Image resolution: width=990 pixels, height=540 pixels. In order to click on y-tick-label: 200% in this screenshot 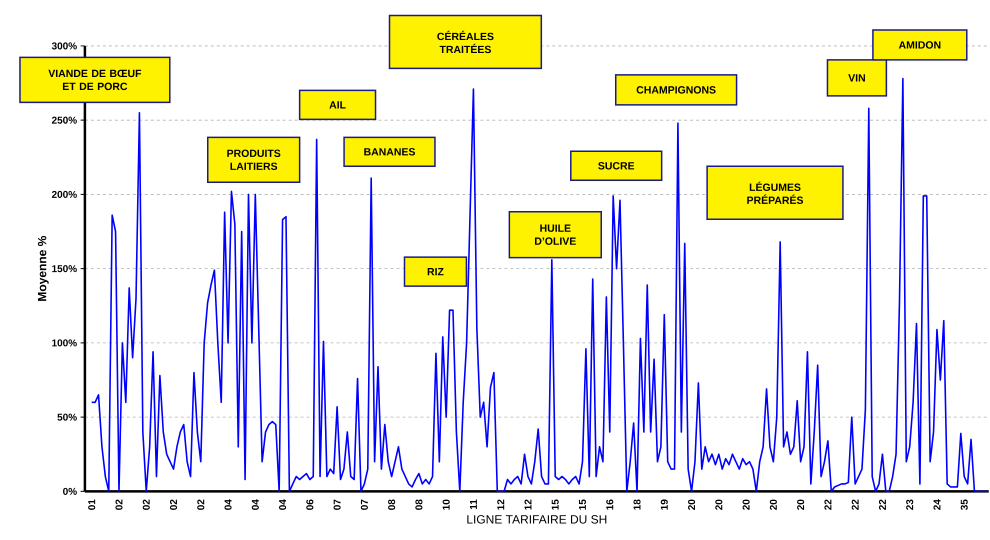, I will do `click(64, 194)`.